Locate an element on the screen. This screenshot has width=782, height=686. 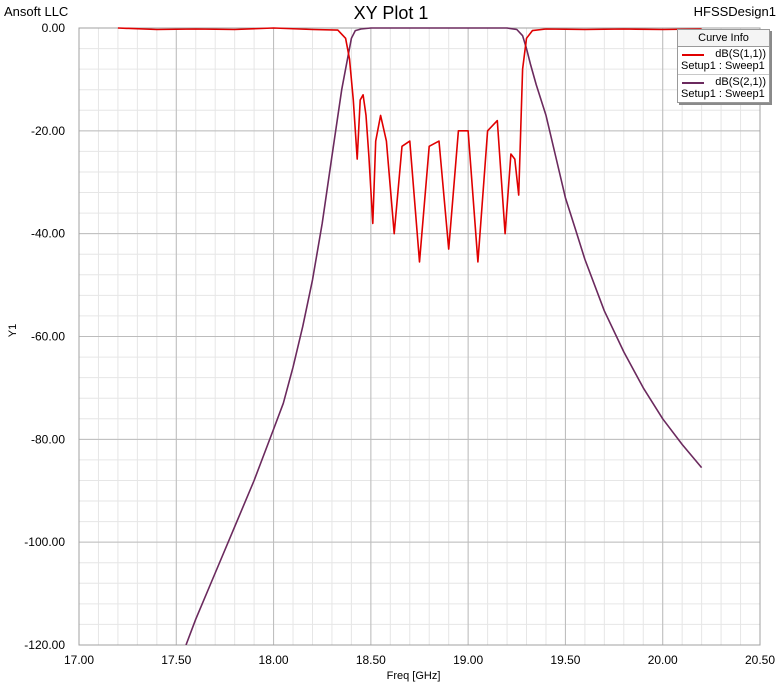
legend-title: Curve Info is located at coordinates (723, 38).